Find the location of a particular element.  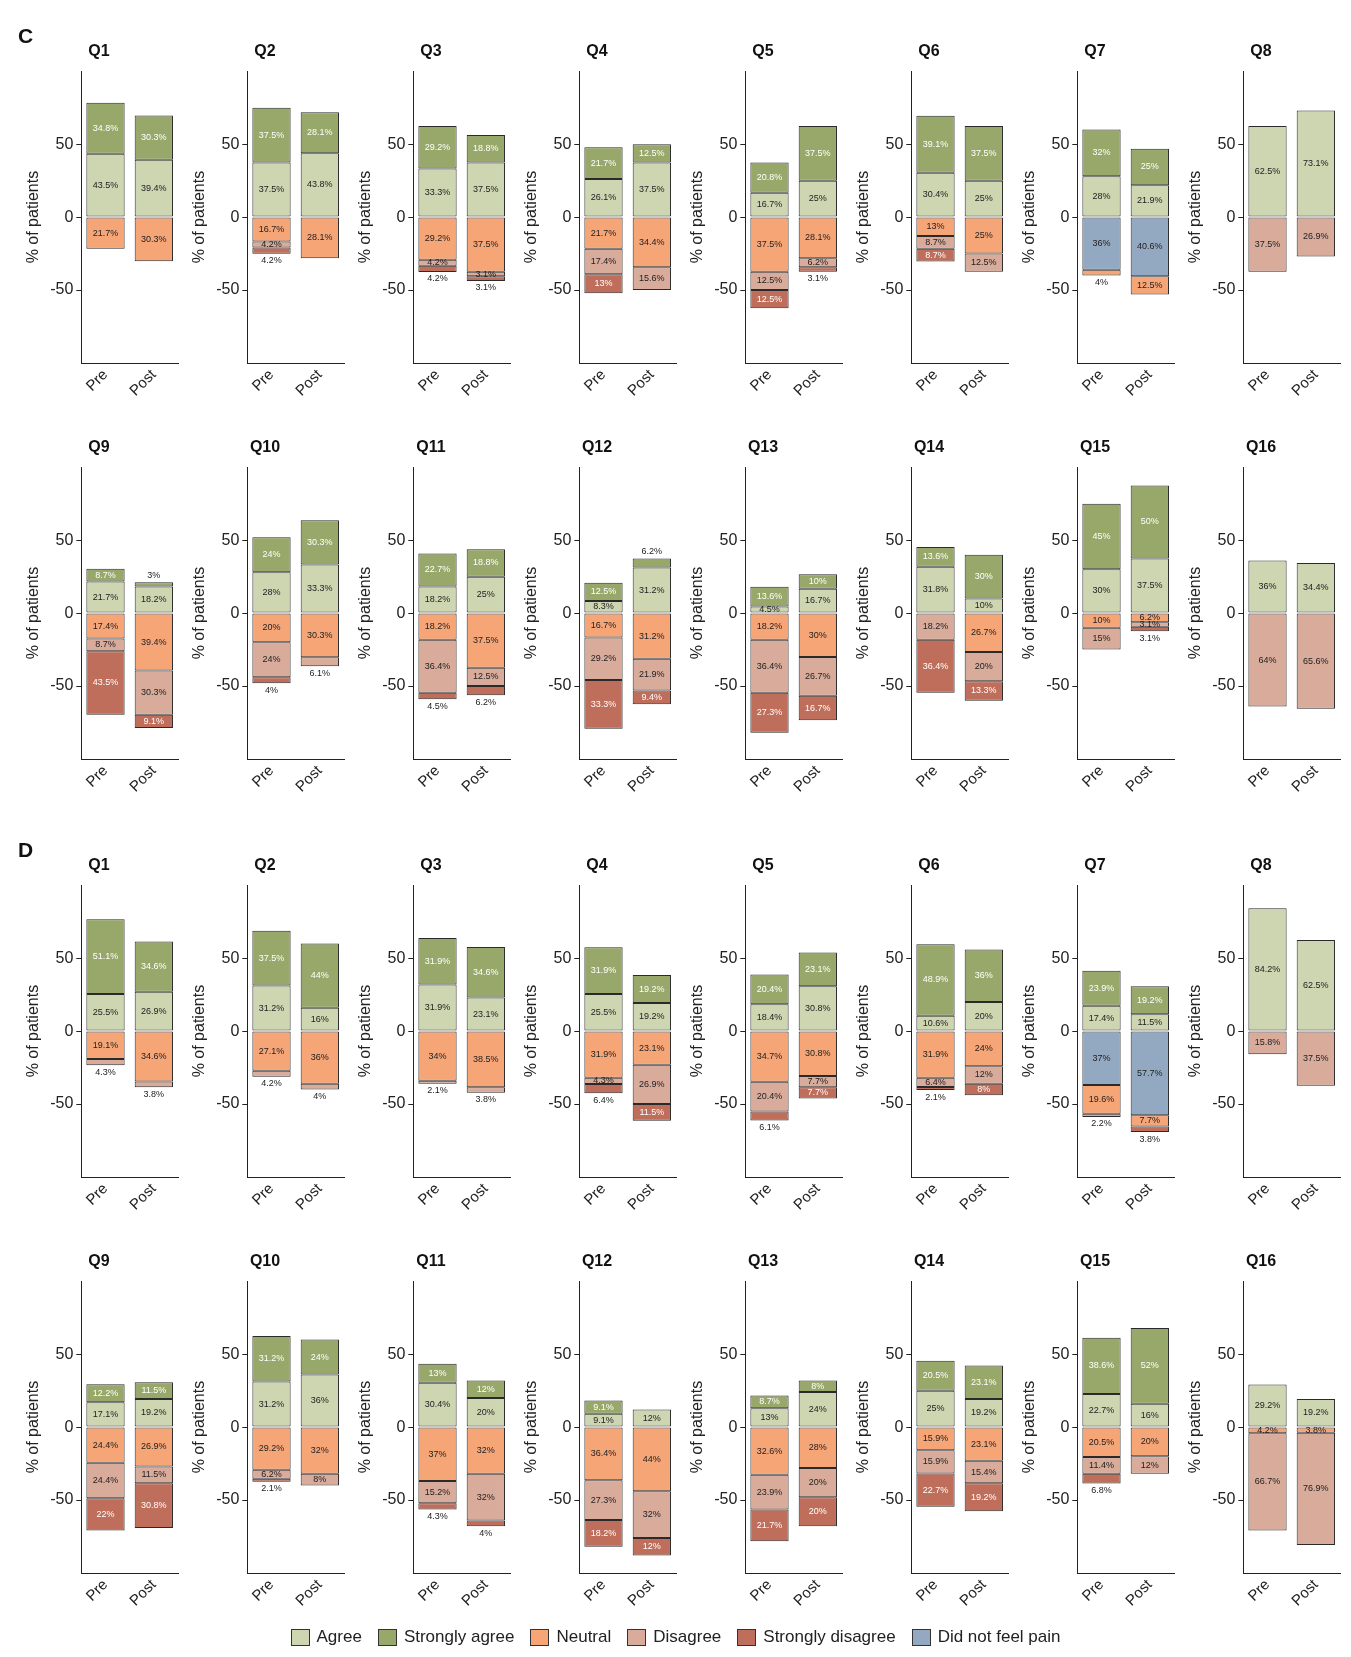

data-label: 19.2% is located at coordinates (984, 1412).